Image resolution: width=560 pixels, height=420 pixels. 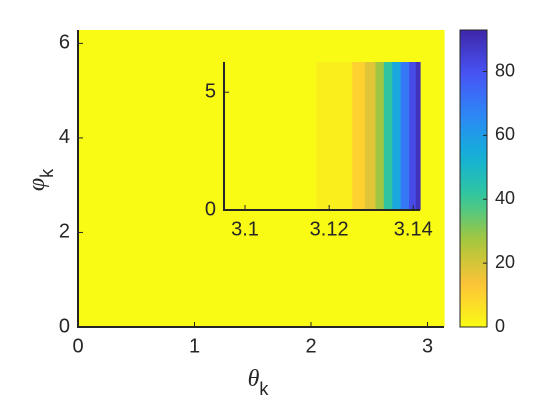 What do you see at coordinates (194, 346) in the screenshot?
I see `x-tick-label: 1` at bounding box center [194, 346].